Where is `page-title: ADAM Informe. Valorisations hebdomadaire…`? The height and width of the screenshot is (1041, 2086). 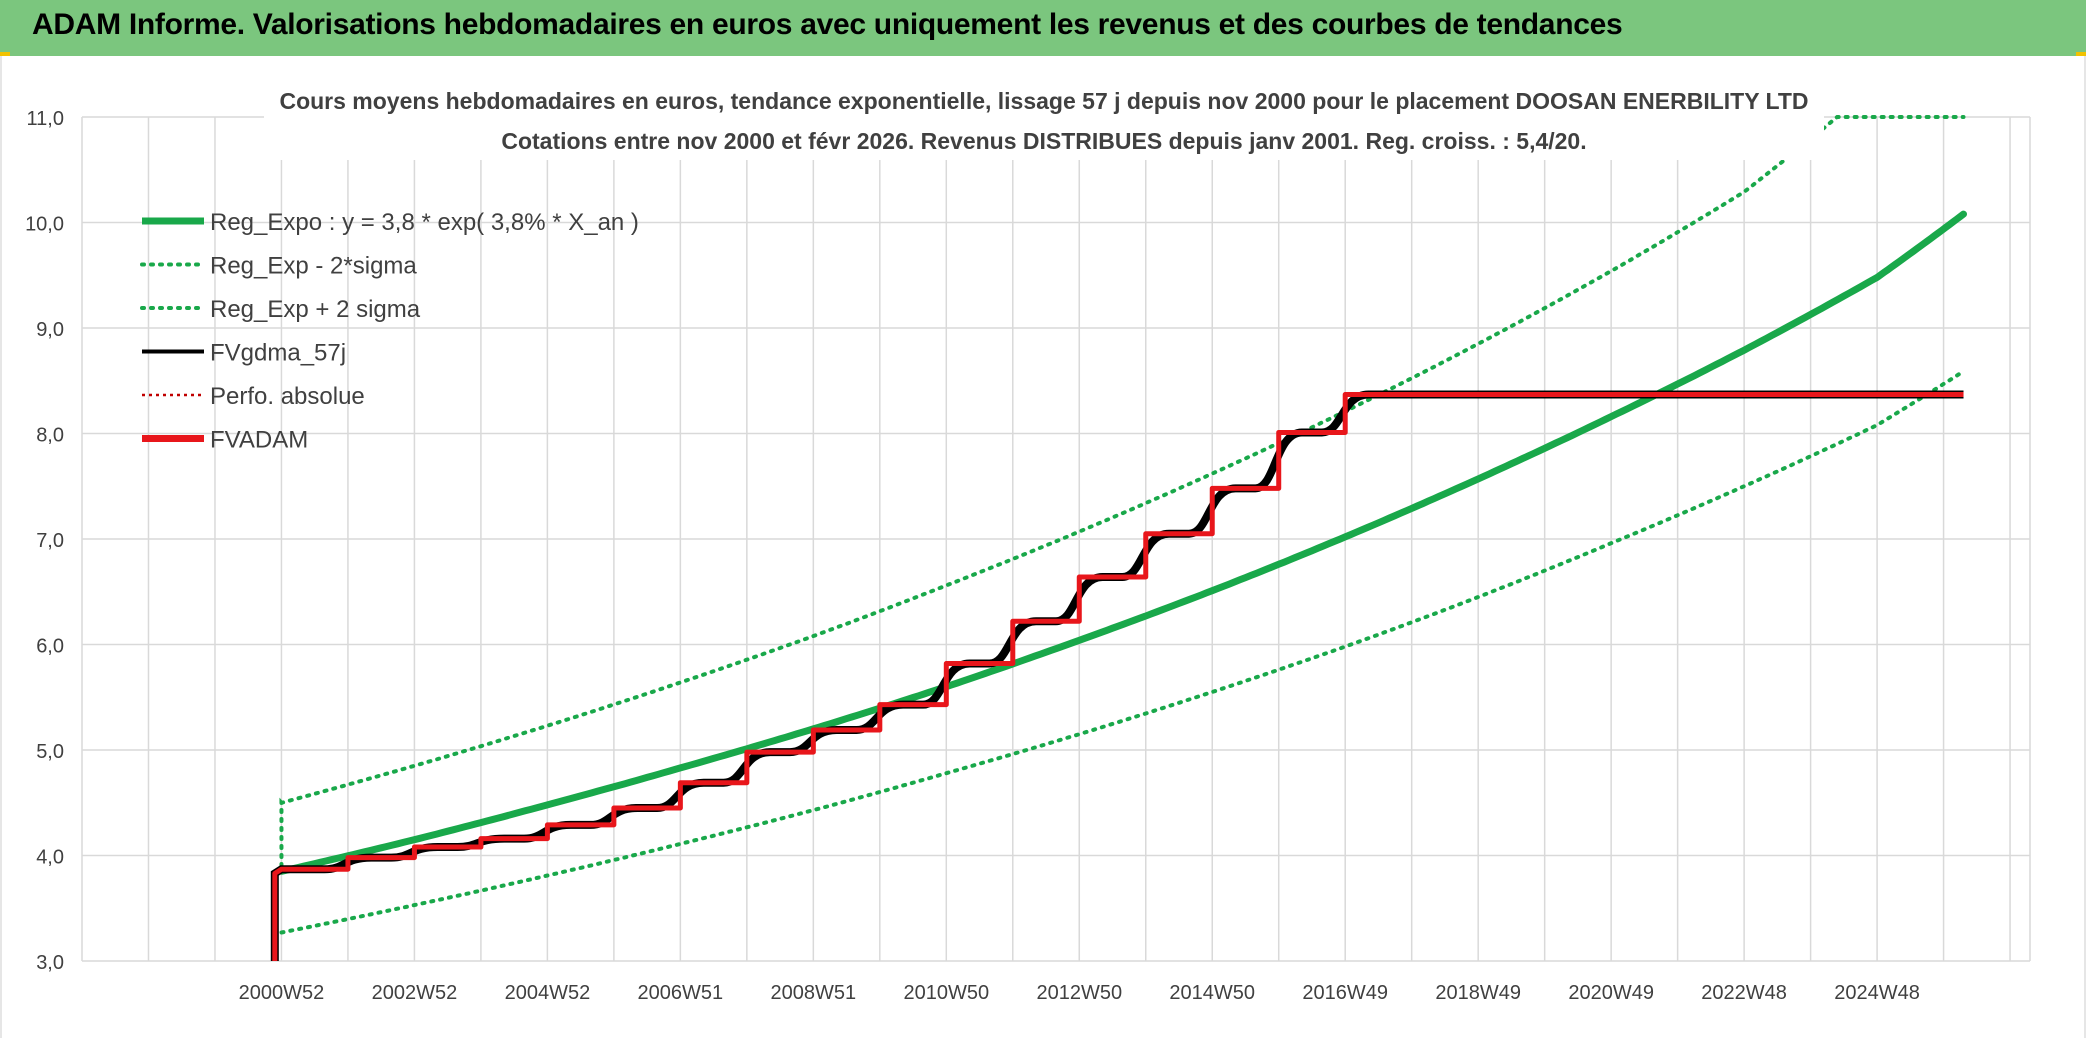 page-title: ADAM Informe. Valorisations hebdomadaire… is located at coordinates (827, 24).